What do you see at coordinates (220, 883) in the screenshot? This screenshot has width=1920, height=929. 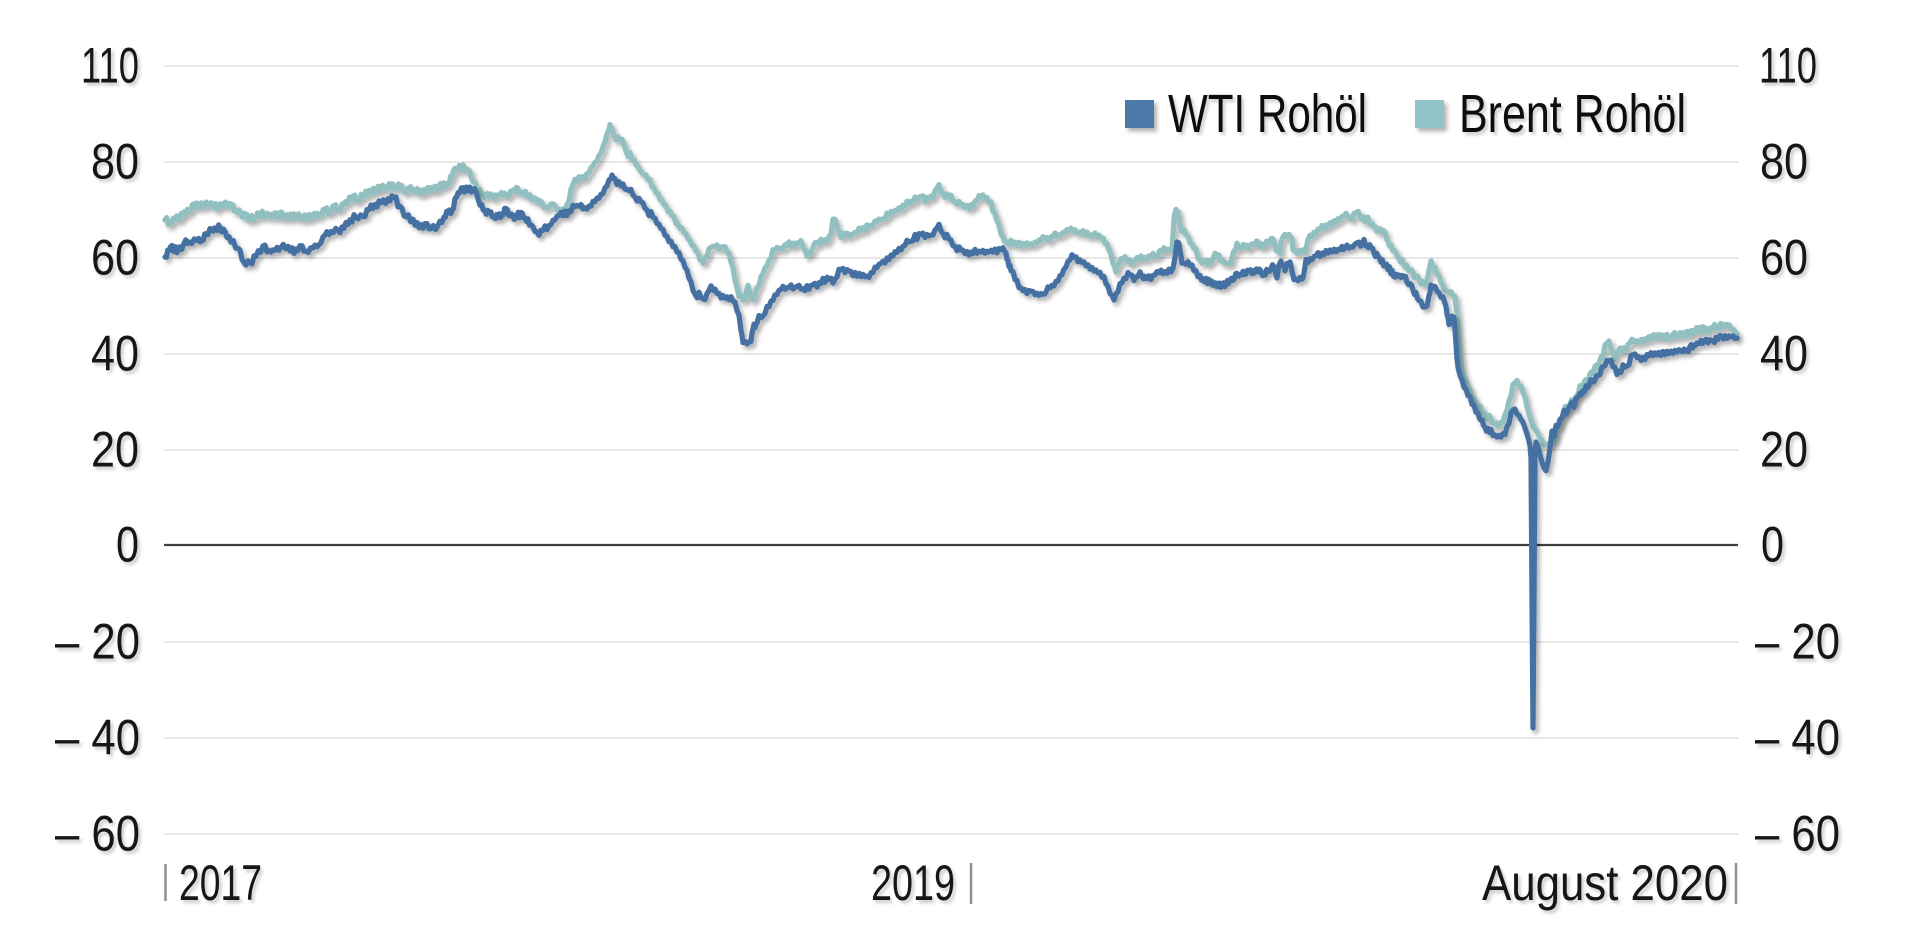 I see `svg-text: 2017` at bounding box center [220, 883].